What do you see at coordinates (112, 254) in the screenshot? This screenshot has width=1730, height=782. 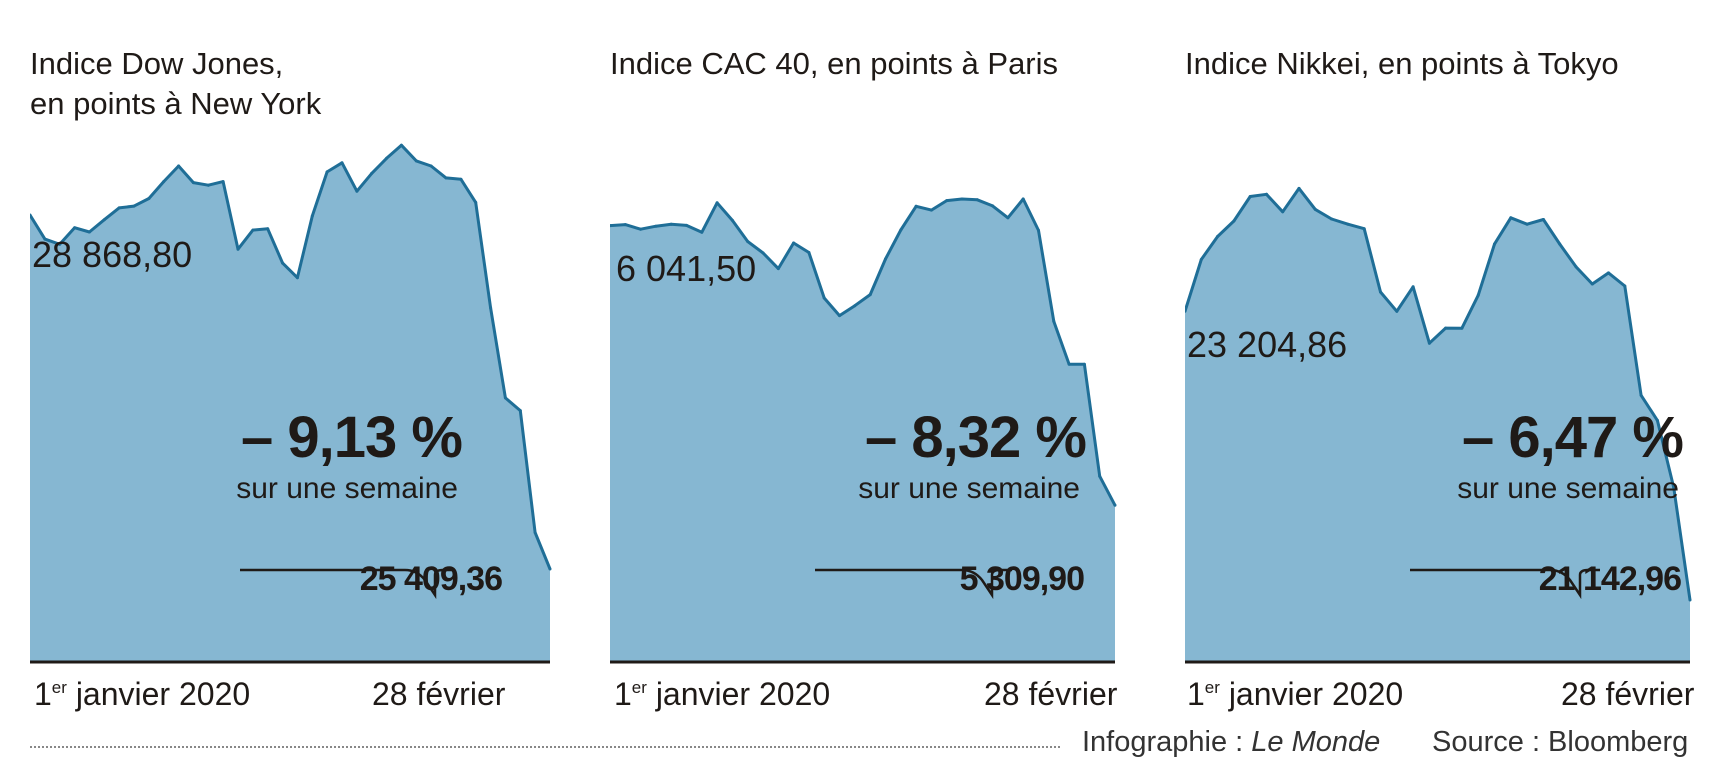 I see `start-value-label: 28 868,80` at bounding box center [112, 254].